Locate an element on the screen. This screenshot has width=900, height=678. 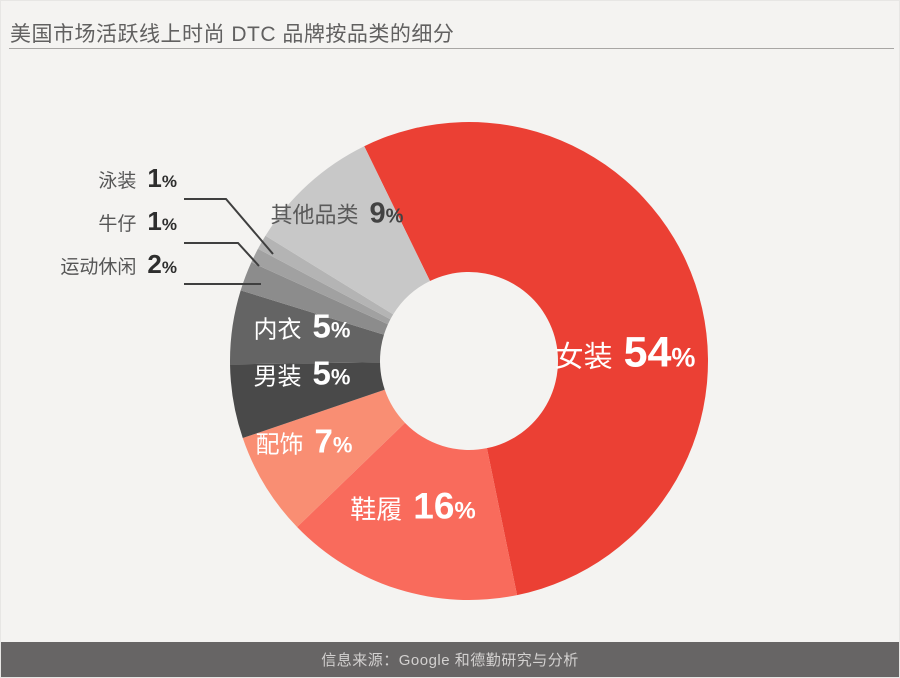
label-swimwear-value: 1% is located at coordinates (162, 178).